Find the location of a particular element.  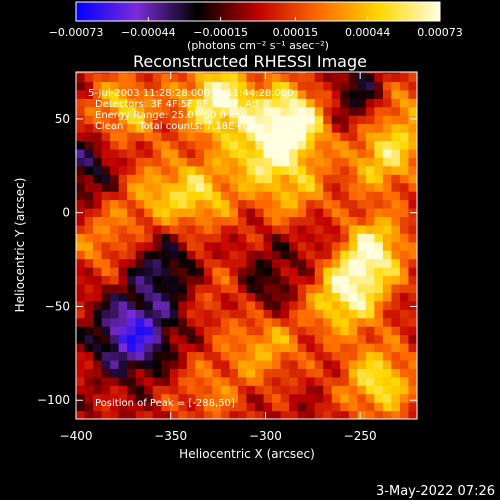

x-tick-label: −400 is located at coordinates (76, 436).